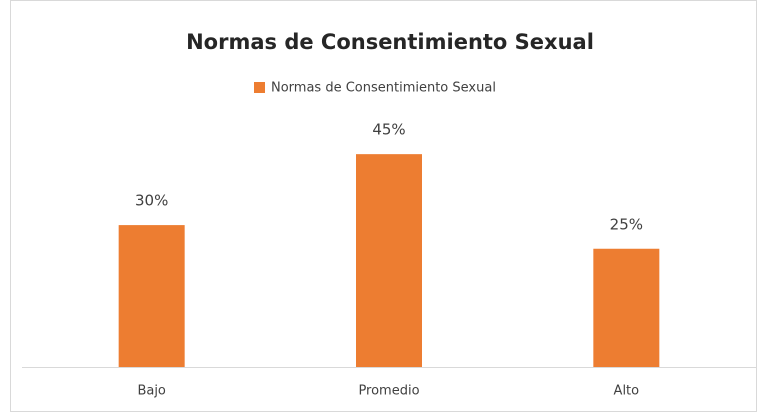  What do you see at coordinates (388, 391) in the screenshot?
I see `x-tick-label: Promedio` at bounding box center [388, 391].